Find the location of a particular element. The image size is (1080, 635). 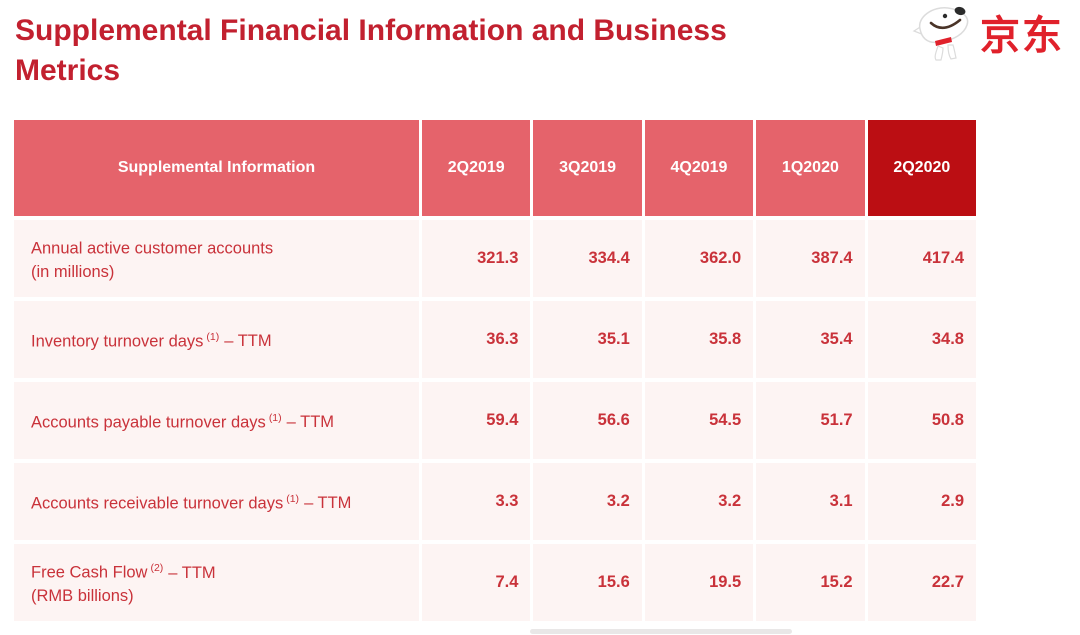

footnote-marker: (2) is located at coordinates (157, 568).